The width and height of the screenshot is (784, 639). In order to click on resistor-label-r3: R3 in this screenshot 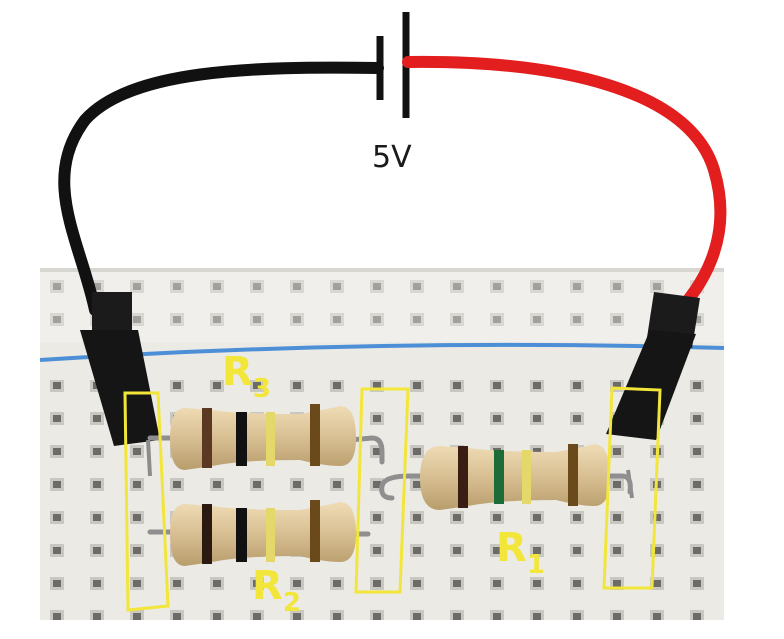, I will do `click(246, 376)`.